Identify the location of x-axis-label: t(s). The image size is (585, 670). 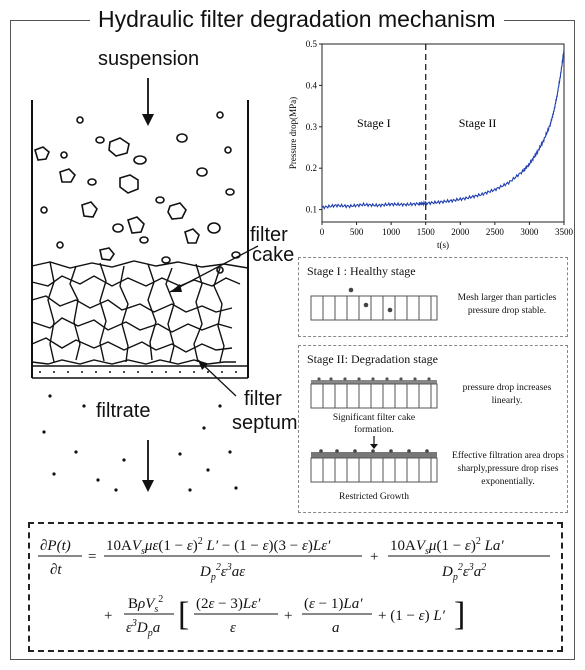
(443, 245).